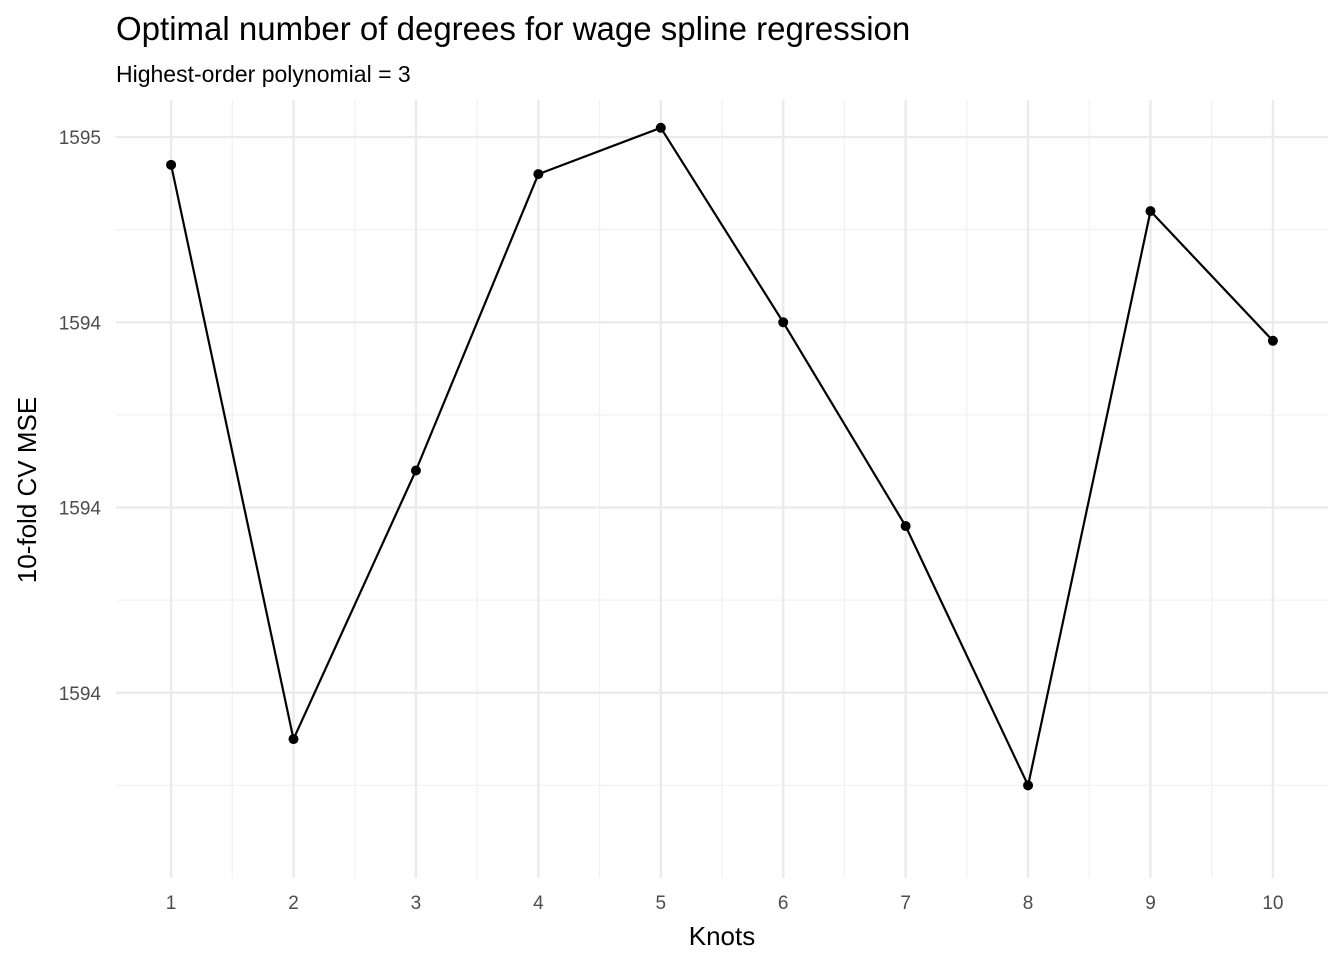 This screenshot has width=1344, height=960. Describe the element at coordinates (905, 903) in the screenshot. I see `x-tick-label: 7` at that location.